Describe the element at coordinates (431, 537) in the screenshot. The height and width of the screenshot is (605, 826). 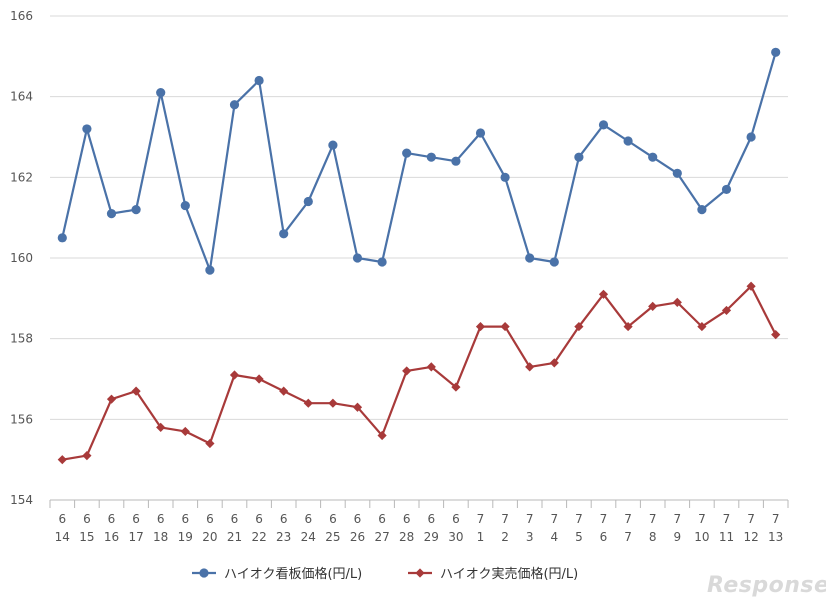
I see `x-tick-label-day: 29` at that location.